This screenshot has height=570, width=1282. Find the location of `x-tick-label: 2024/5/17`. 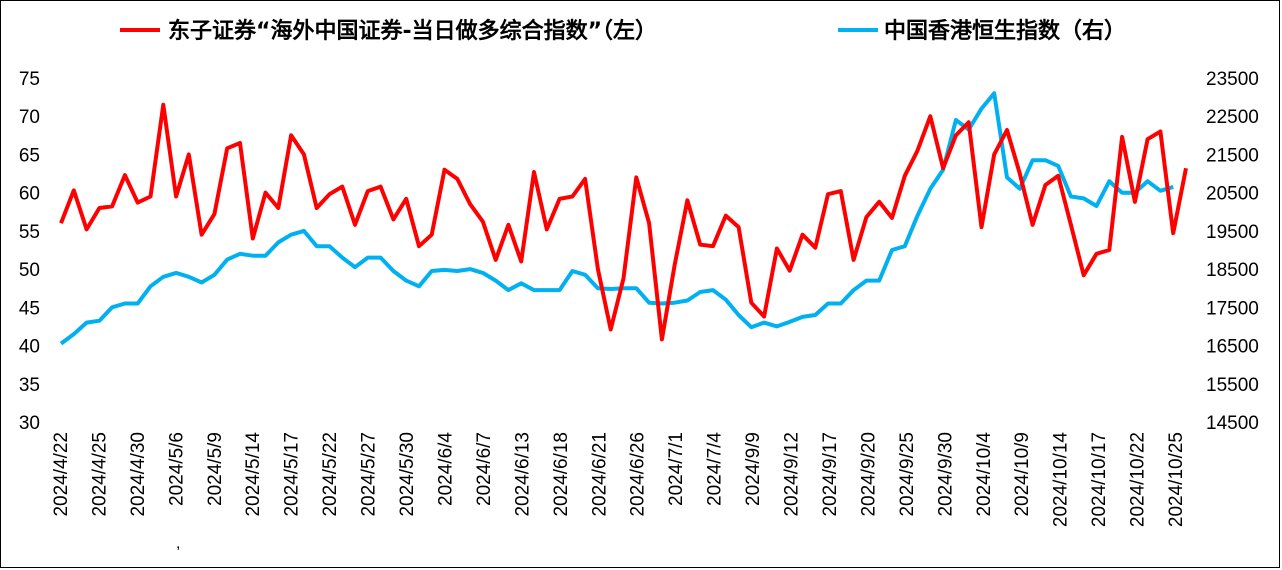

x-tick-label: 2024/5/17 is located at coordinates (292, 474).